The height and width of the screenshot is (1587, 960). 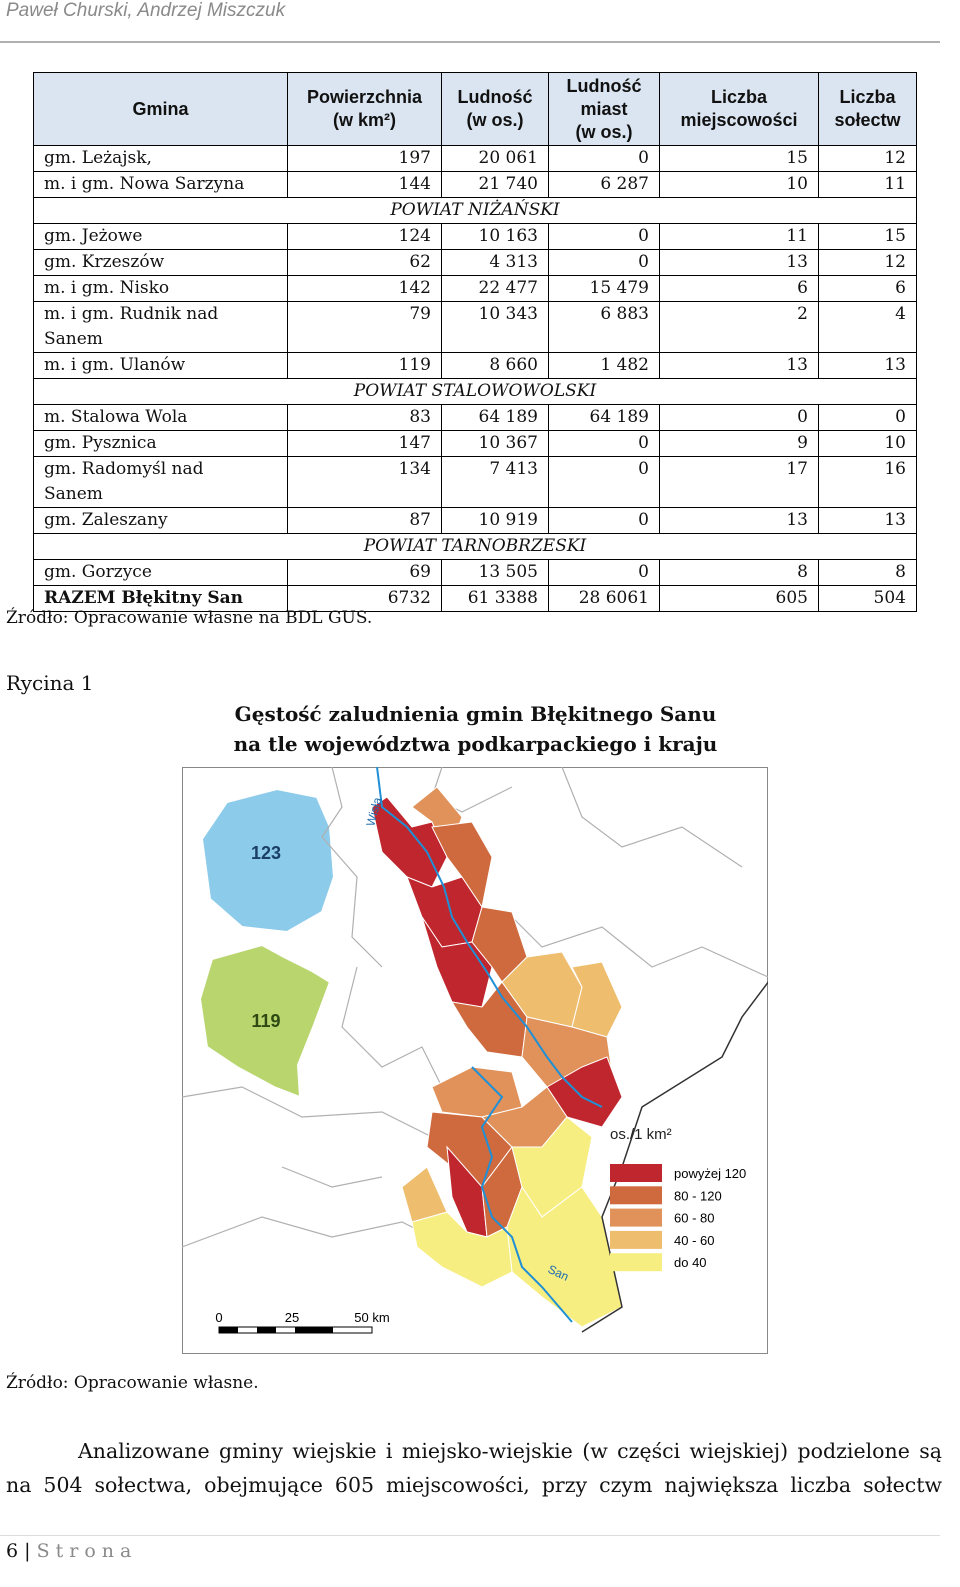 I want to click on column-header: Powierzchnia (w km²), so click(x=364, y=109).